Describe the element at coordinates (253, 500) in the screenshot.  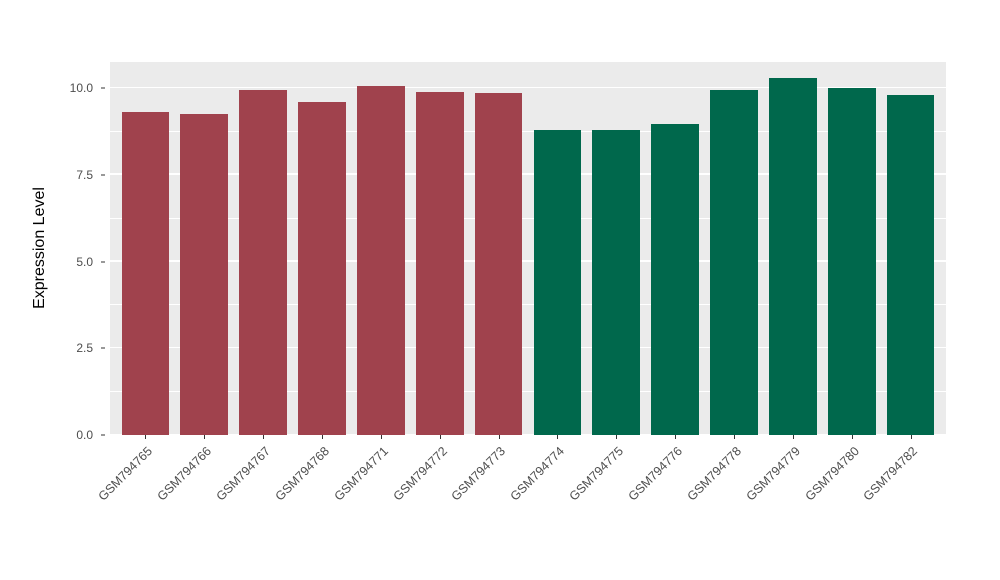
I see `x-slot: GSM794767` at that location.